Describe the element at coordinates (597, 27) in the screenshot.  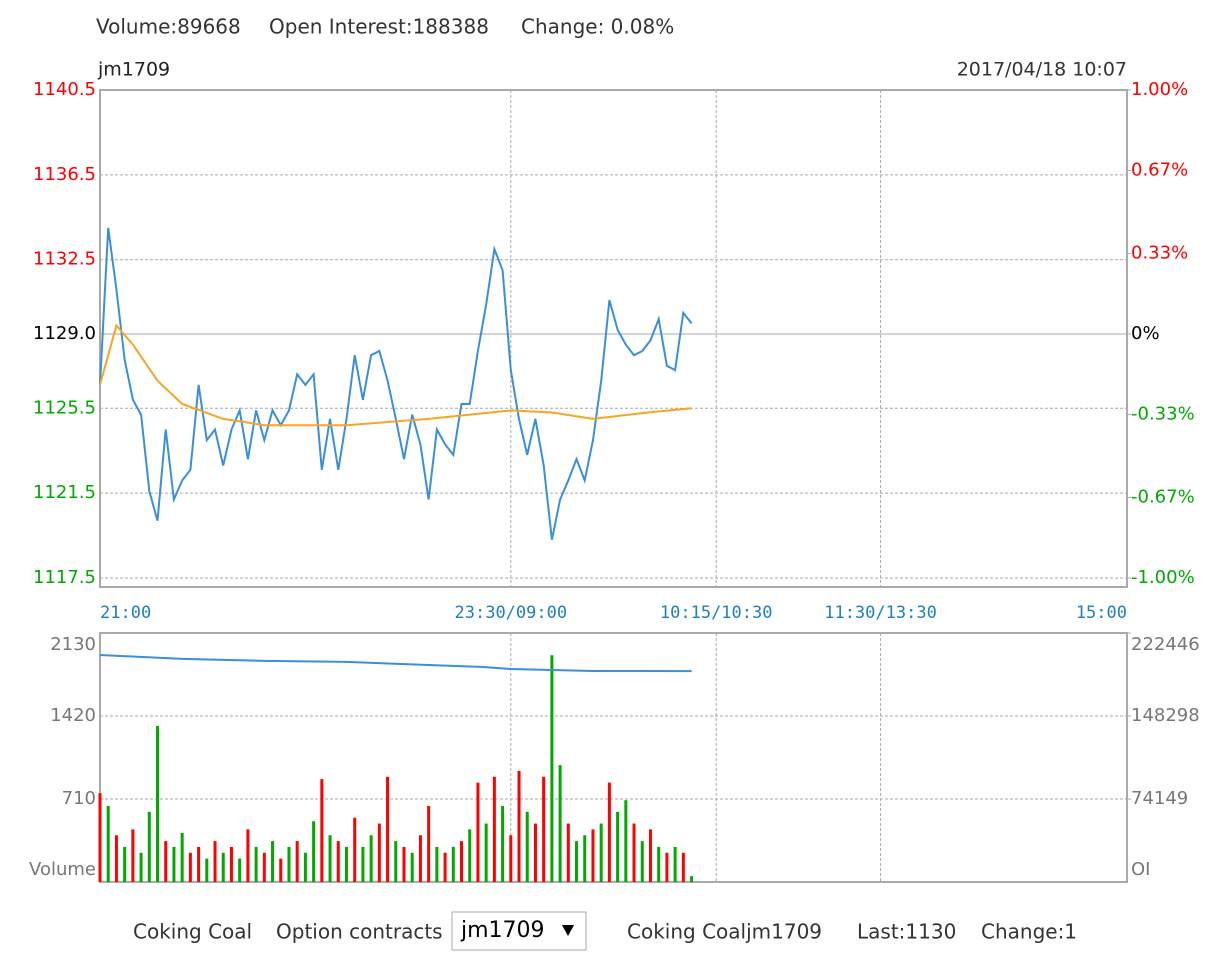
I see `change-info: Change: 0.08%` at that location.